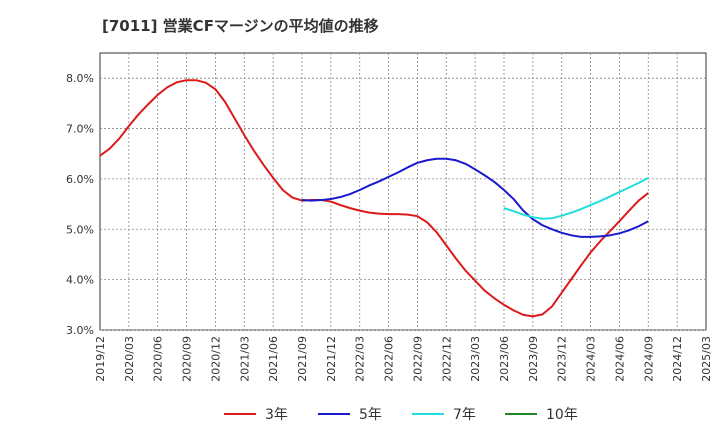  What do you see at coordinates (648, 359) in the screenshot?
I see `x-tick-label: 2024/09` at bounding box center [648, 359].